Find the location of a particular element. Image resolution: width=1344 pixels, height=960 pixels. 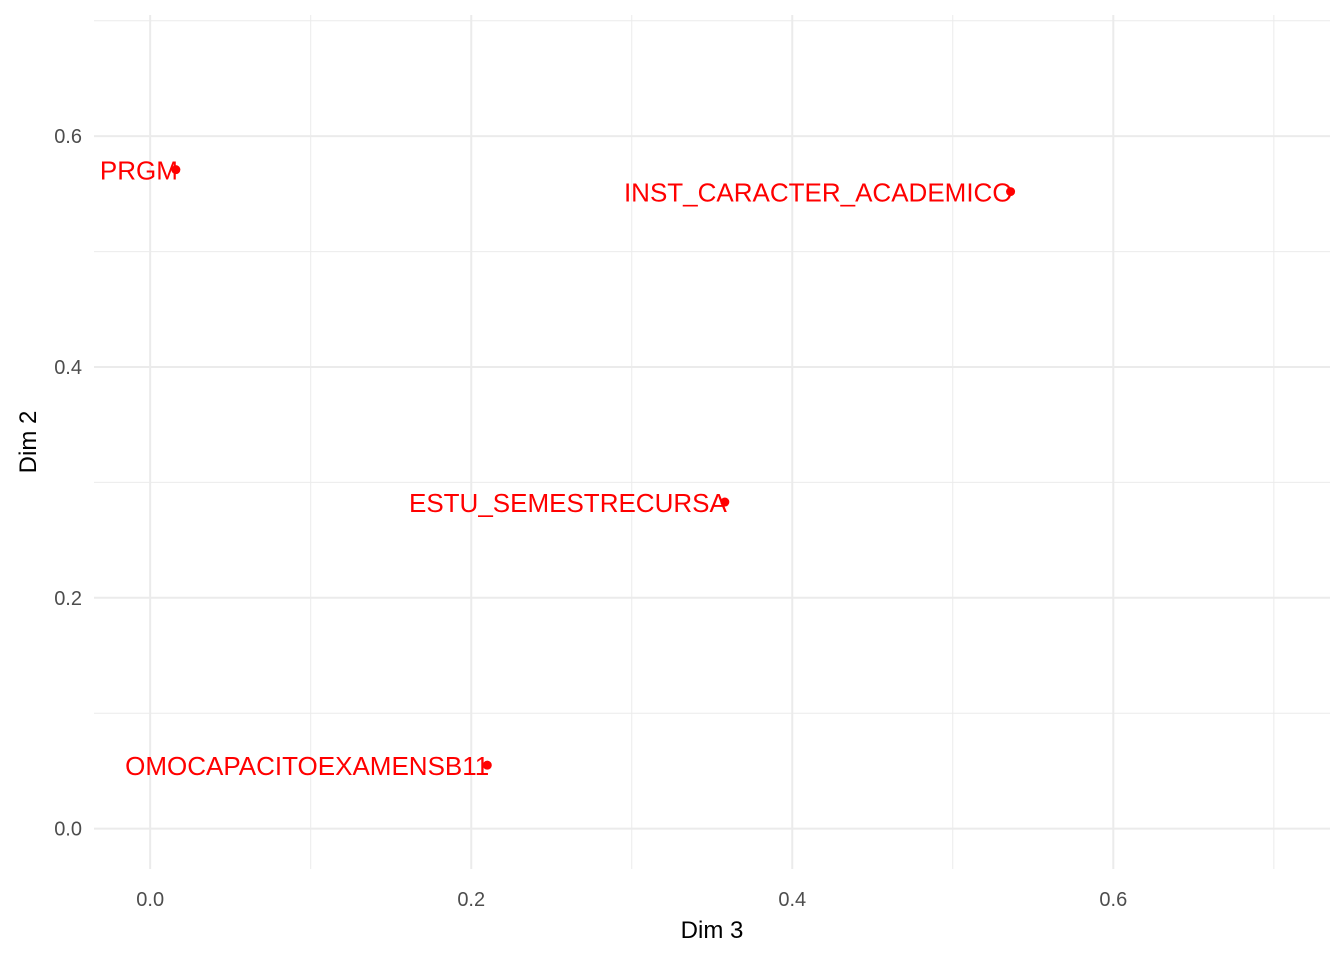

y-tick-label: 0.0 is located at coordinates (68, 830).